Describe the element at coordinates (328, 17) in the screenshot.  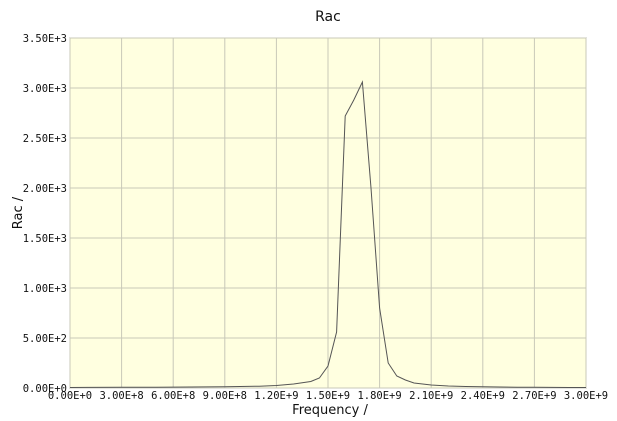
I see `chart-title: Rac` at that location.